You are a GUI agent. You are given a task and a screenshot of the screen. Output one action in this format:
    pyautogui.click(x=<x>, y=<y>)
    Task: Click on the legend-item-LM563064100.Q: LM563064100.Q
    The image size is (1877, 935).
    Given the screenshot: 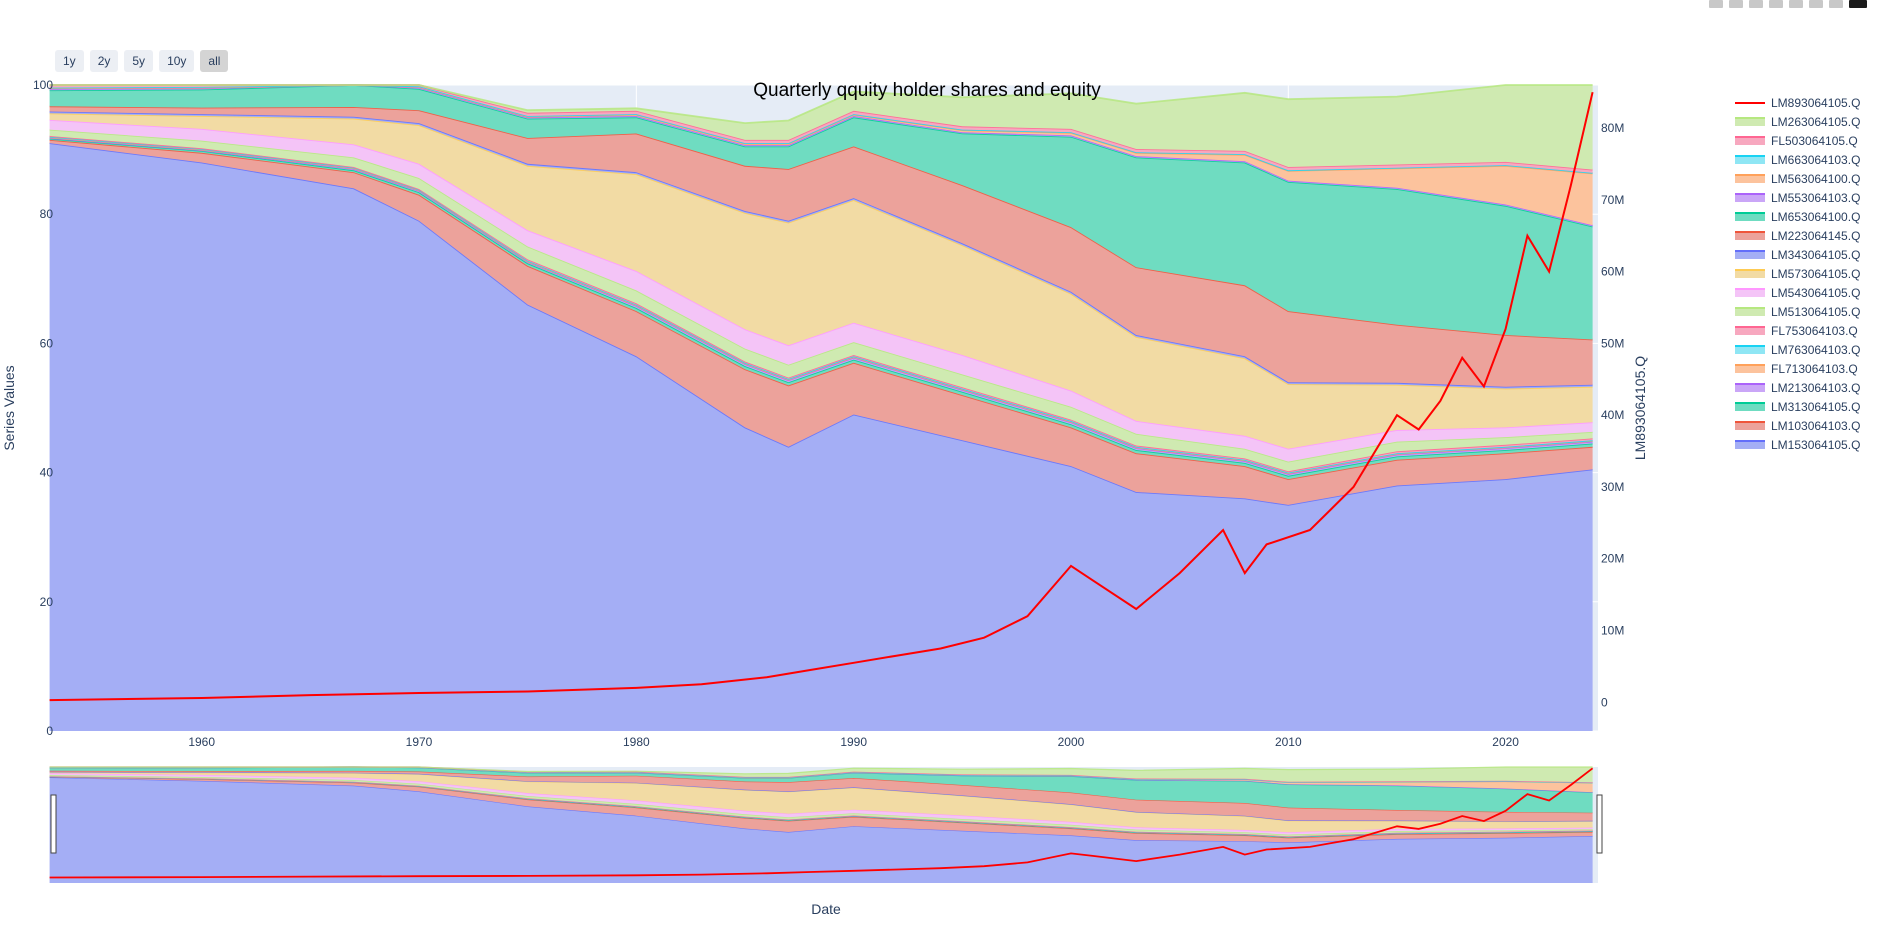 What is the action you would take?
    pyautogui.click(x=1797, y=178)
    